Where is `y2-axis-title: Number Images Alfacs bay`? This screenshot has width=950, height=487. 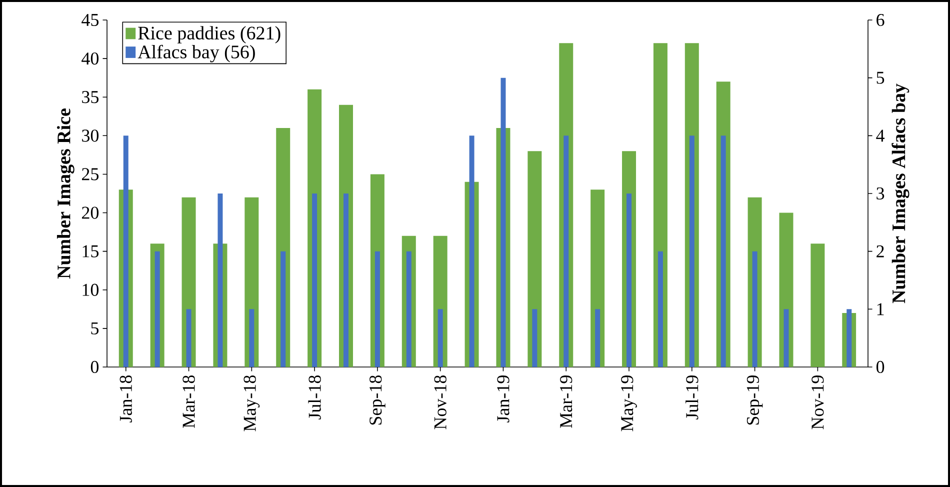 y2-axis-title: Number Images Alfacs bay is located at coordinates (901, 194).